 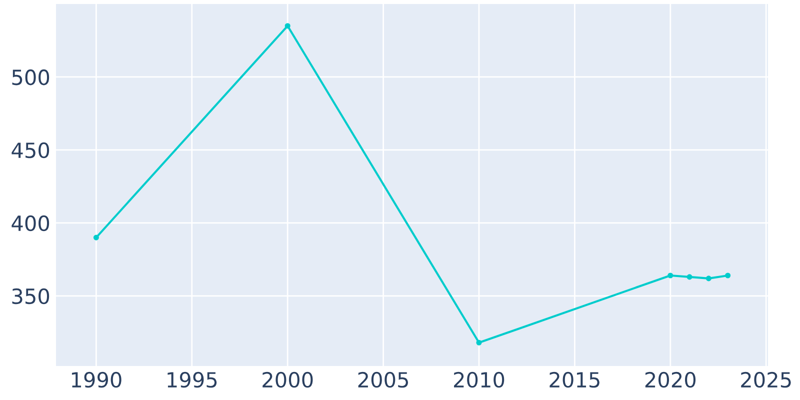 I want to click on x-tick-label: 2005, so click(x=383, y=380).